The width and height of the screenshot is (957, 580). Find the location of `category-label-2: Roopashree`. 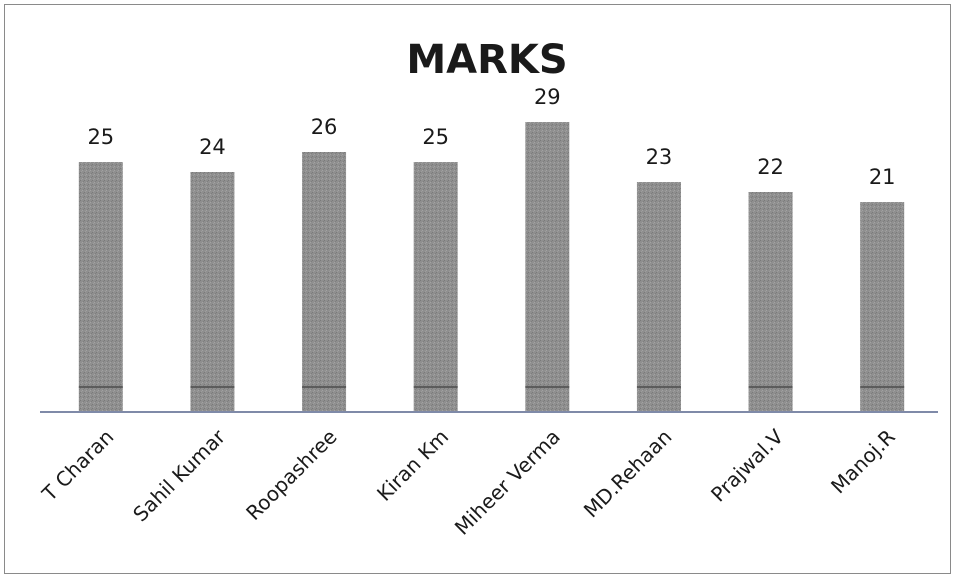

category-label-2: Roopashree is located at coordinates (291, 475).